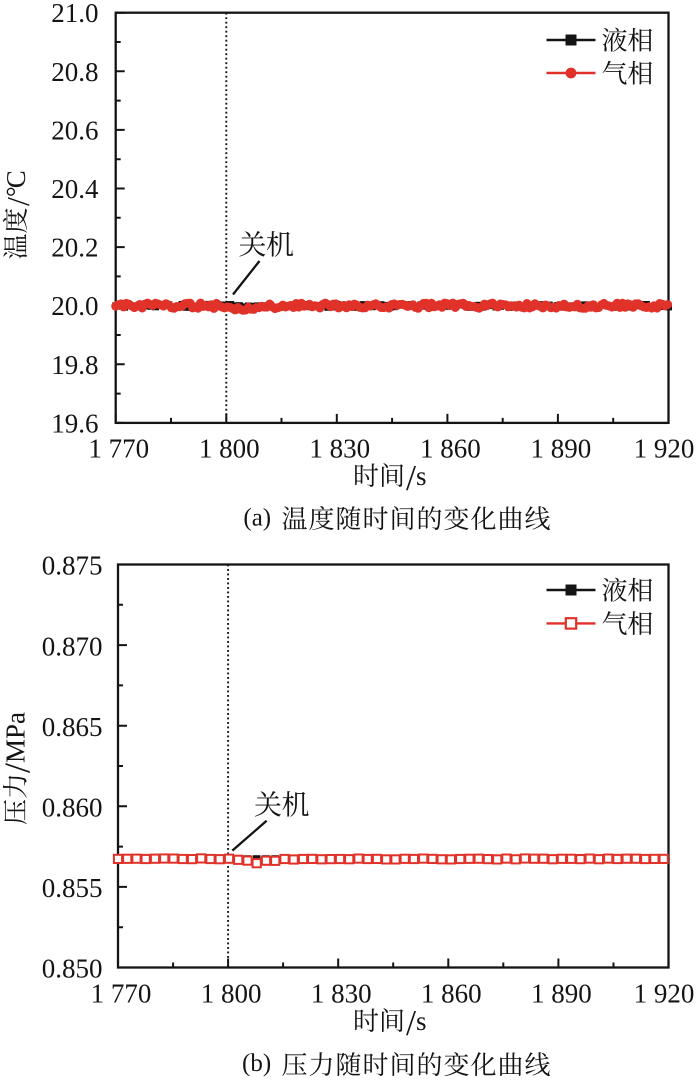 The width and height of the screenshot is (700, 1084). Describe the element at coordinates (74, 248) in the screenshot. I see `svg-text: 20.2` at that location.